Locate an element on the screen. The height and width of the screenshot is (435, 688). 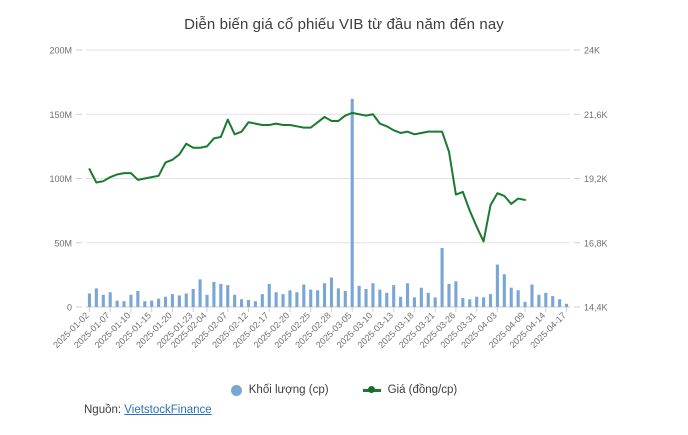
legend-item-volume: Khối lượng (cp) is located at coordinates (279, 390).